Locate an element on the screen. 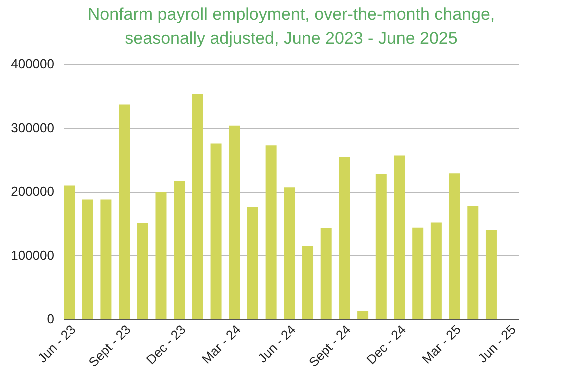 The width and height of the screenshot is (569, 375). y-tick-label: 200000 is located at coordinates (32, 191).